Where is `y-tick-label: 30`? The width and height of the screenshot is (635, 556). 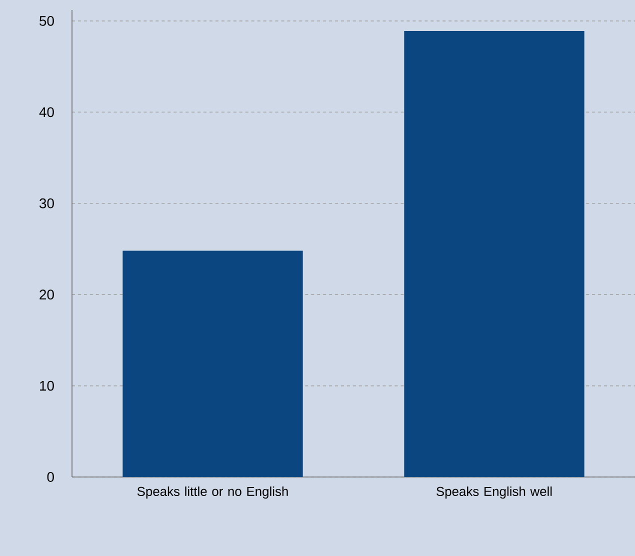
y-tick-label: 30 is located at coordinates (46, 203).